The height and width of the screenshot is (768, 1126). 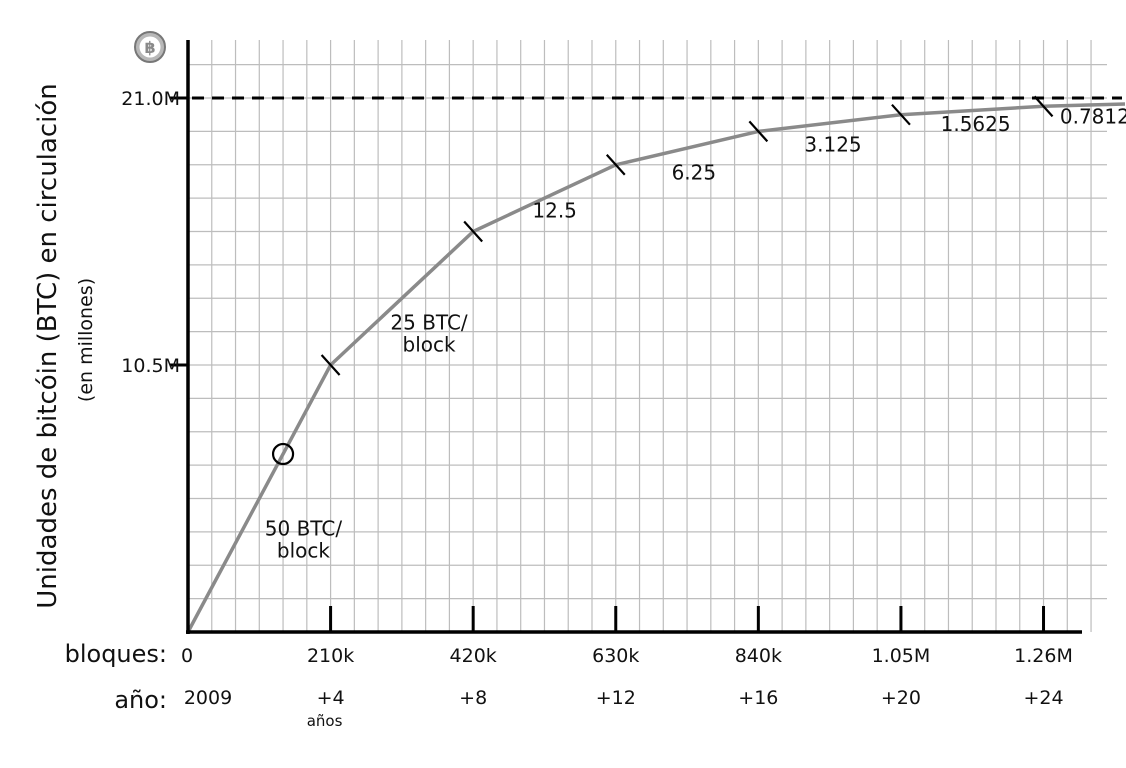 What do you see at coordinates (325, 721) in the screenshot?
I see `year-sub-label: años` at bounding box center [325, 721].